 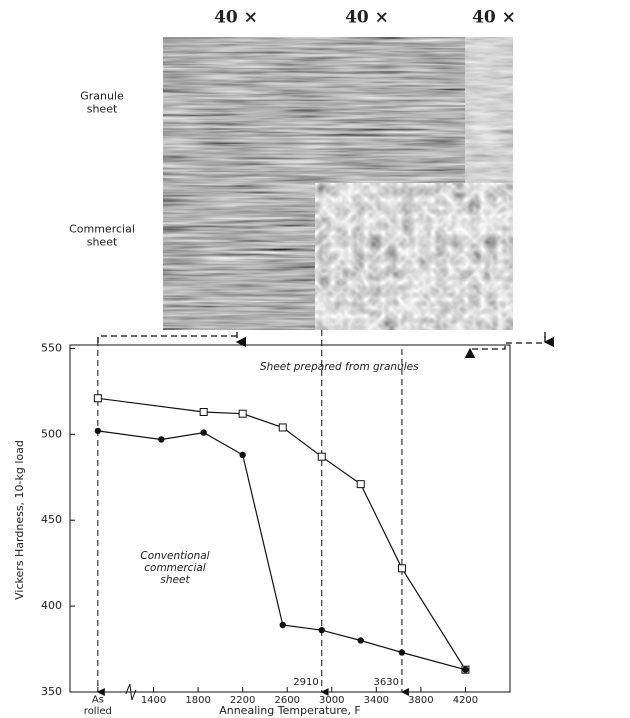 What do you see at coordinates (102, 236) in the screenshot?
I see `row-label: Commercial sheet` at bounding box center [102, 236].